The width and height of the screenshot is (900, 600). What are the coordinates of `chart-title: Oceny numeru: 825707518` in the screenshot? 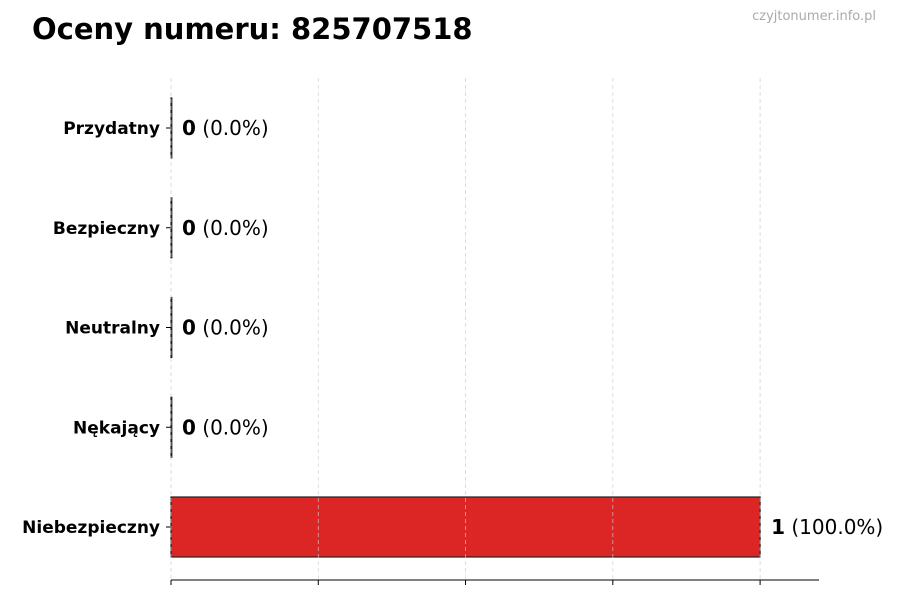 It's located at (252, 29).